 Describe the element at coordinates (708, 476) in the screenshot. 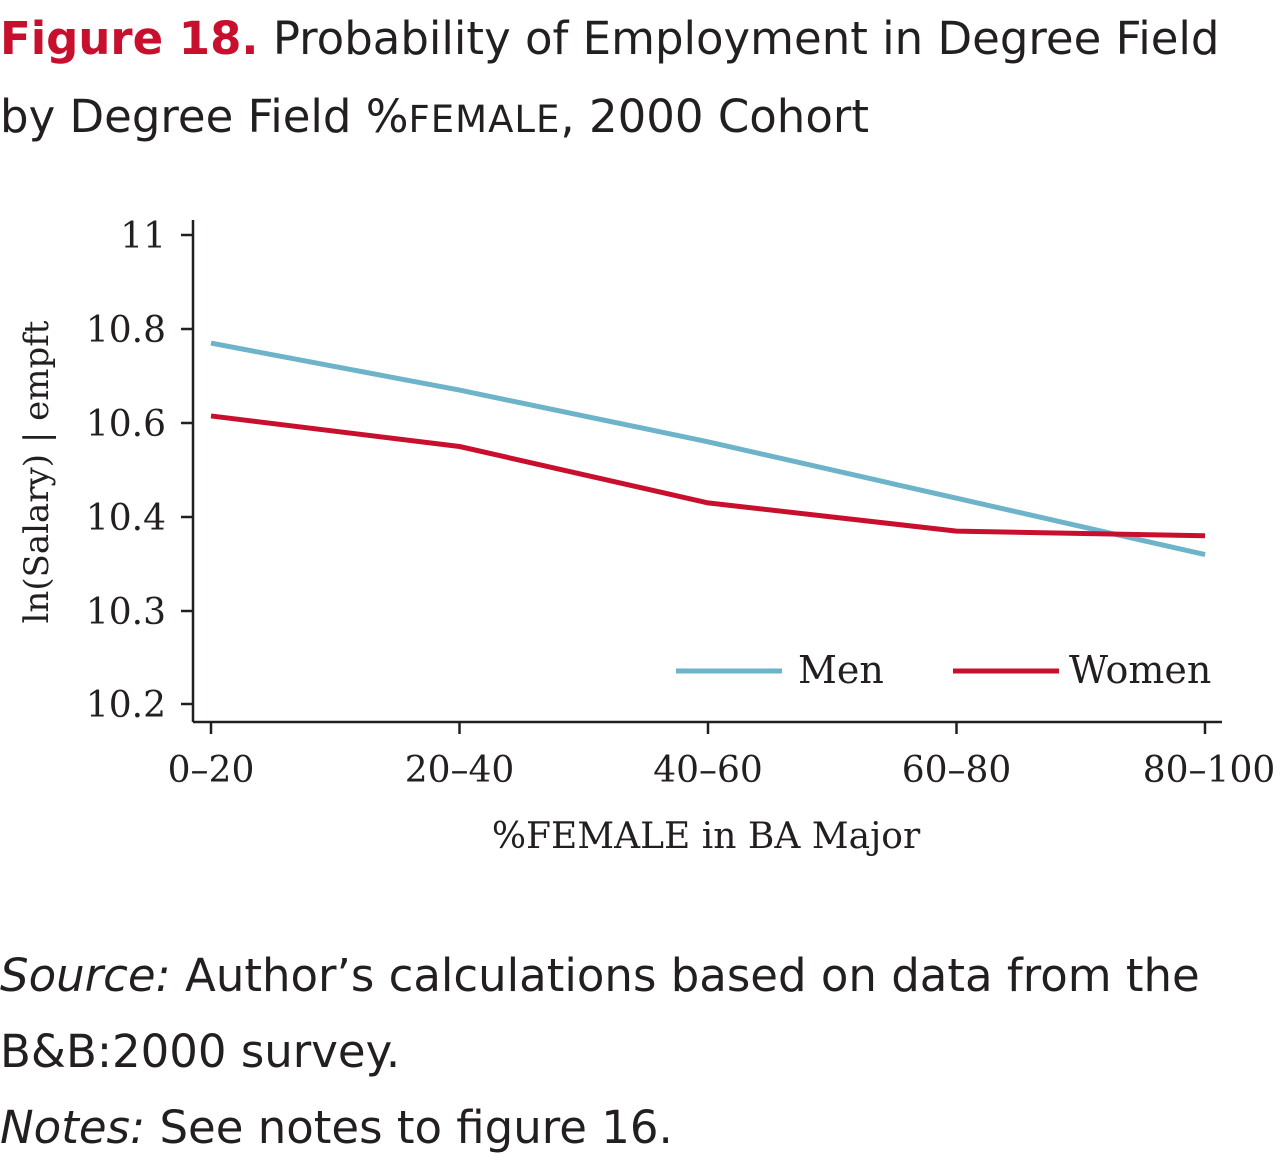

I see `series-line-women` at that location.